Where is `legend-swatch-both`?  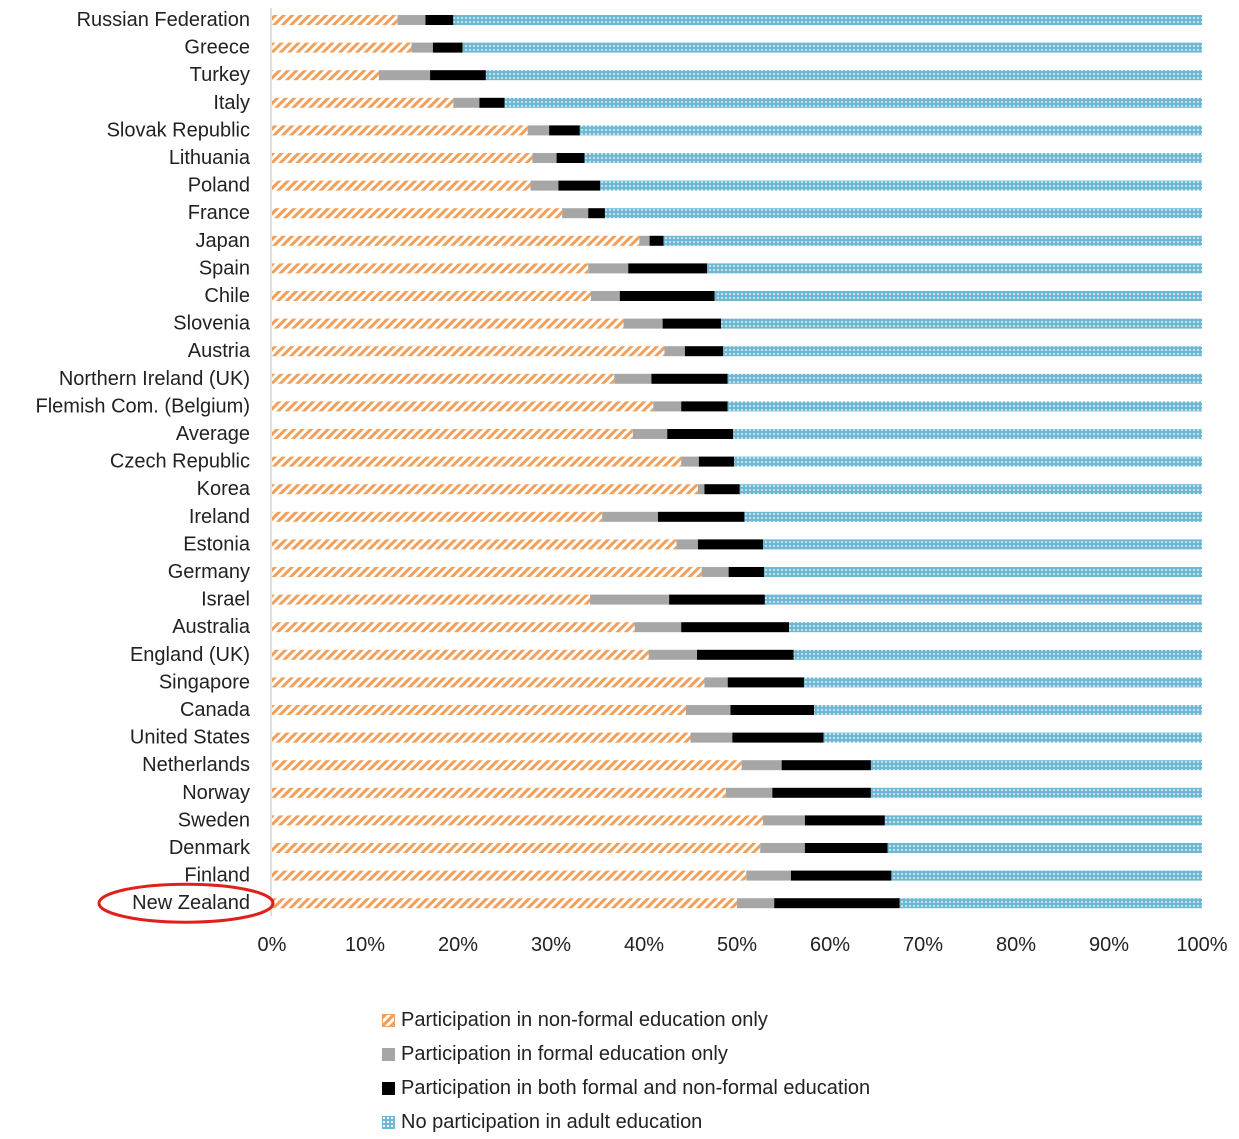
legend-swatch-both is located at coordinates (388, 1088).